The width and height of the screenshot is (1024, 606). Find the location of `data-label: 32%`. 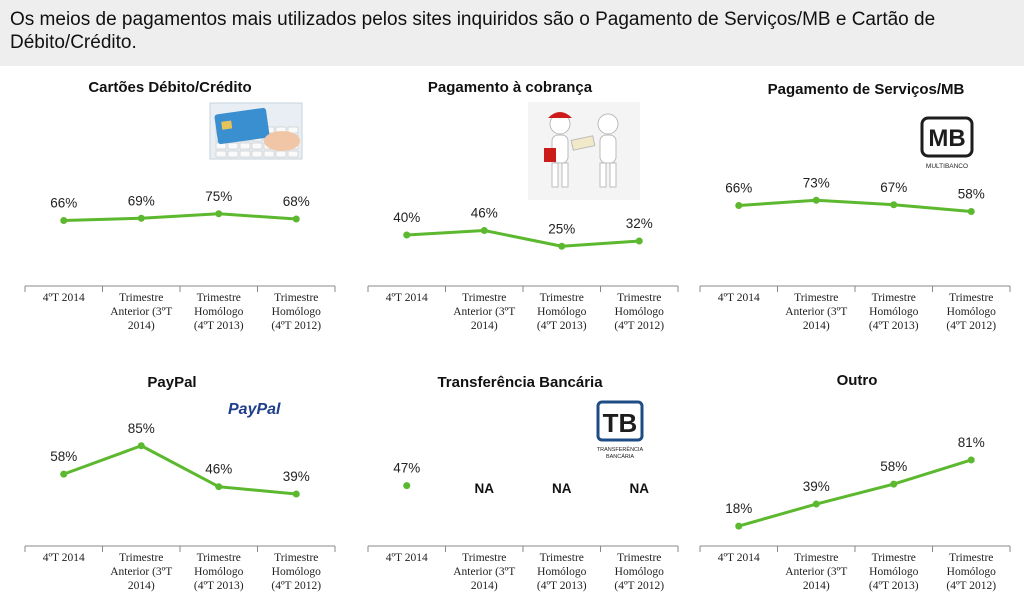

data-label: 32% is located at coordinates (639, 223).